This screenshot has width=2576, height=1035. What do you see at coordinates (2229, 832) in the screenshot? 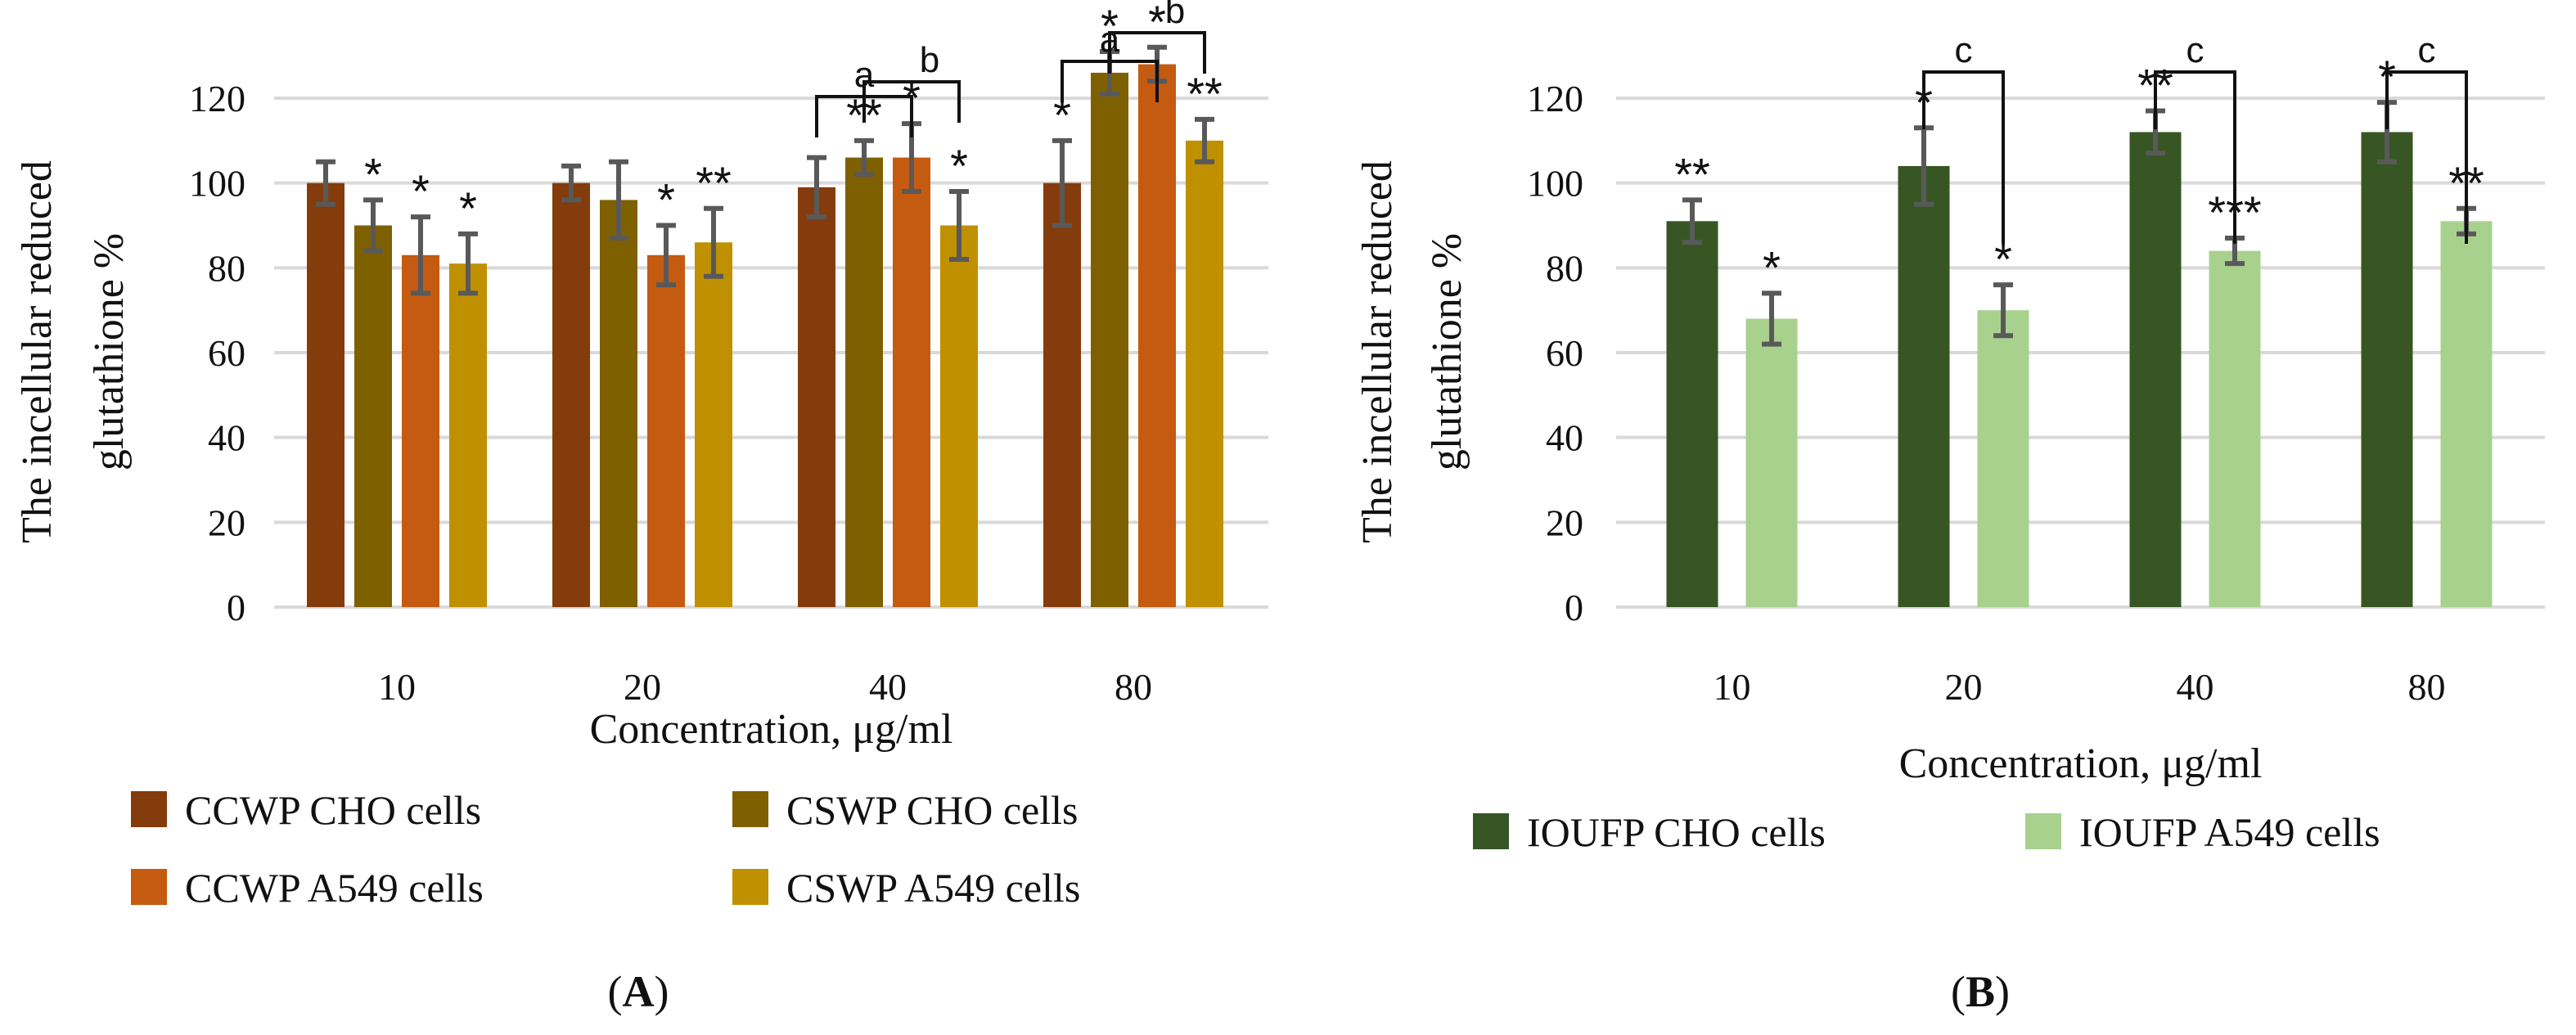
I see `legend-label: IOUFP A549 cells` at bounding box center [2229, 832].